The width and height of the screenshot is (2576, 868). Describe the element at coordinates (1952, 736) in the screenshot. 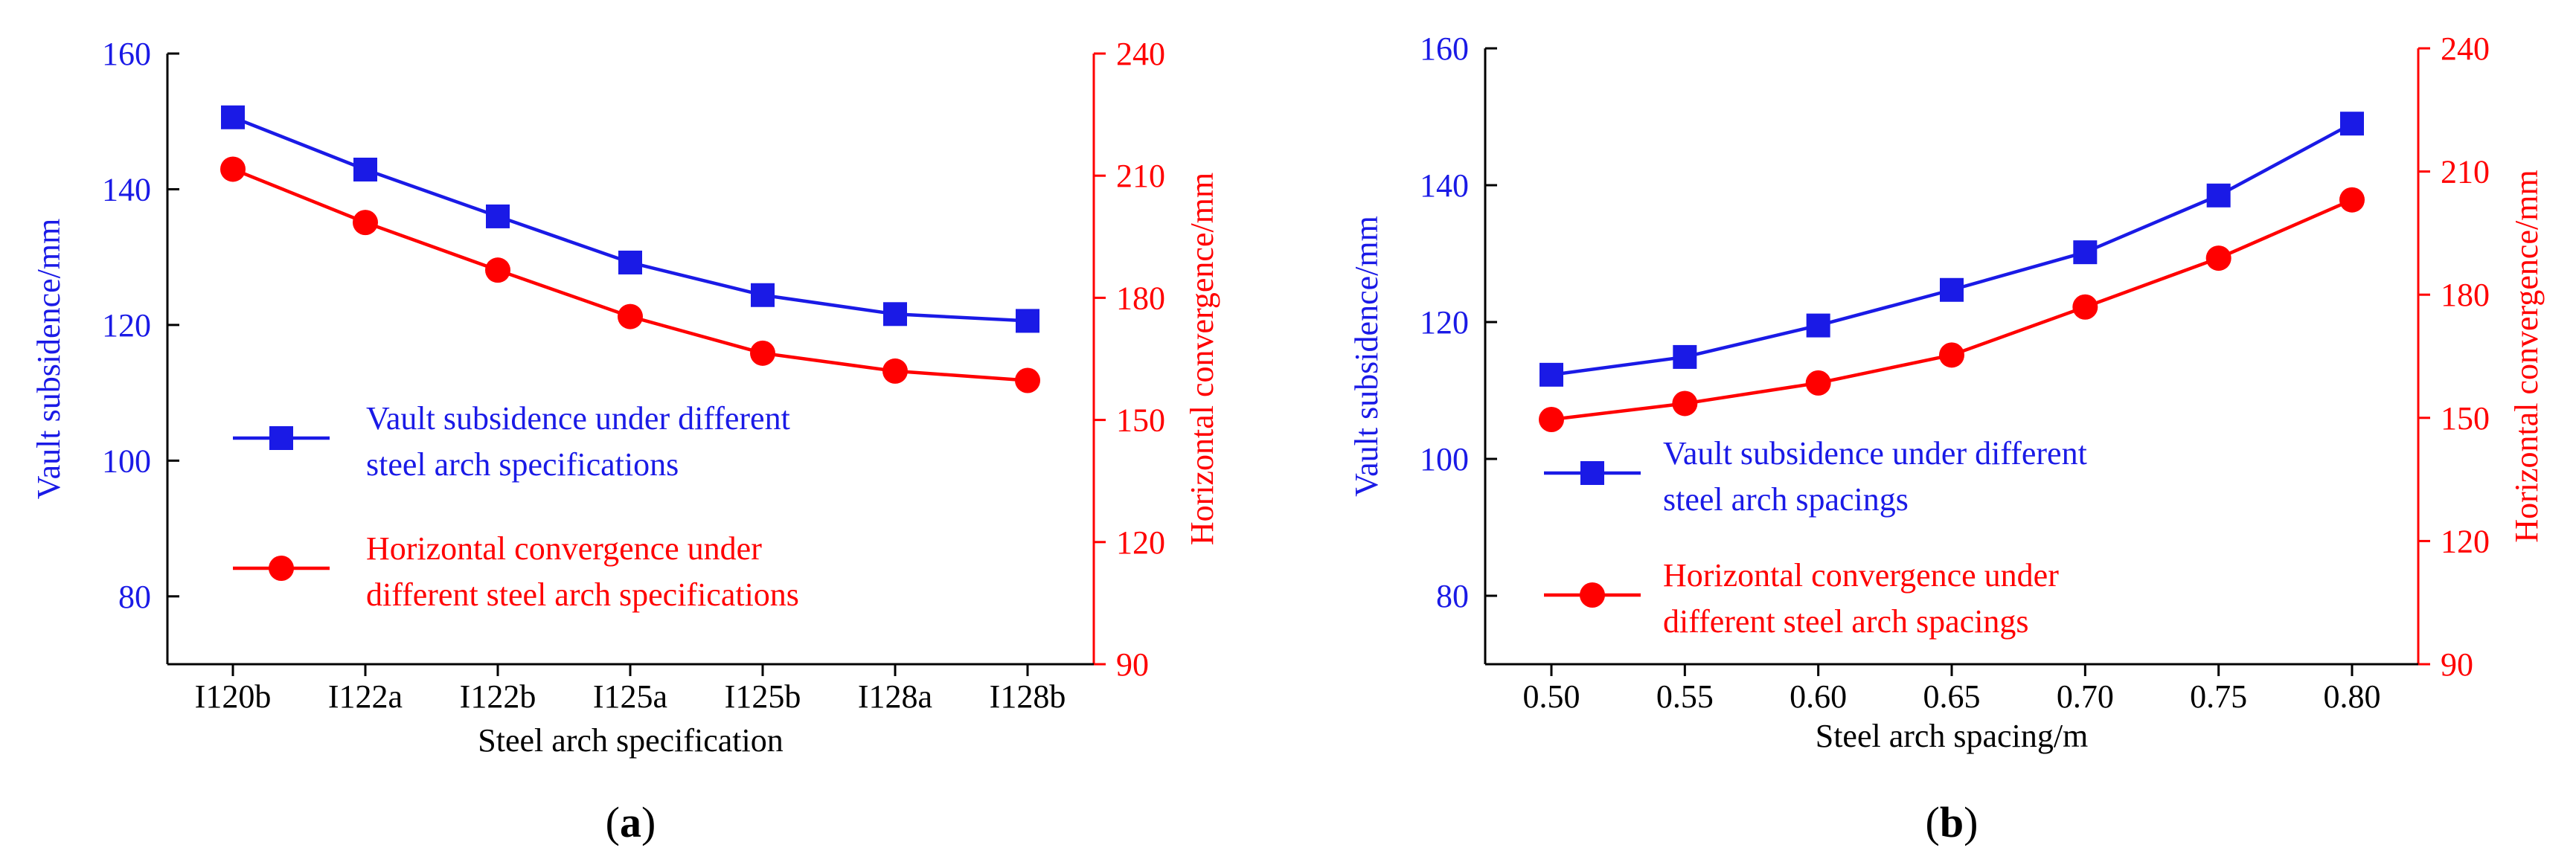

I see `x-axis-title: Steel arch spacing/m` at that location.